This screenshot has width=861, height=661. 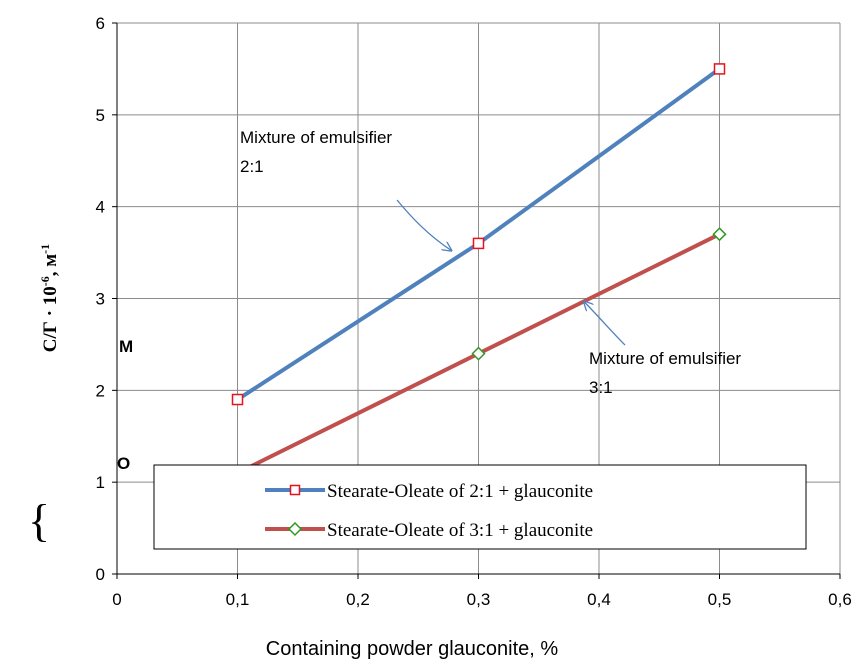 I want to click on x-tick-label-6: 0,6, so click(x=840, y=599).